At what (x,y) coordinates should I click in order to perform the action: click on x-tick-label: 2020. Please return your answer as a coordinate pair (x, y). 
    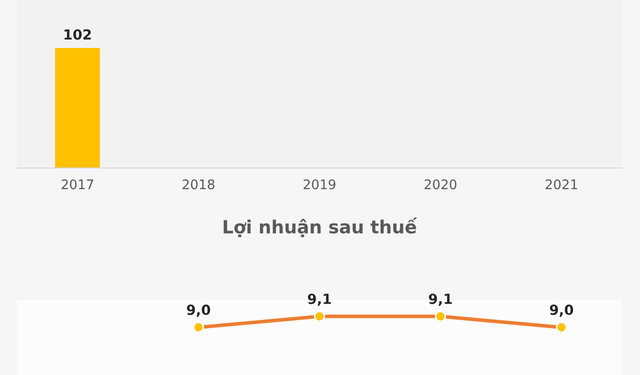
    Looking at the image, I should click on (440, 184).